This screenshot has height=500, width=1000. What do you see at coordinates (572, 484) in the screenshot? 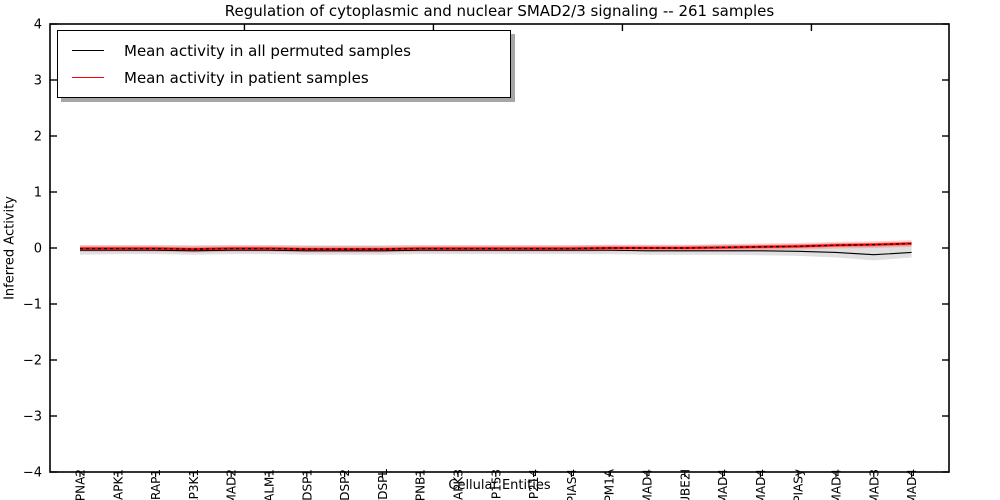
I see `x-category-label: PIAS4` at bounding box center [572, 484].